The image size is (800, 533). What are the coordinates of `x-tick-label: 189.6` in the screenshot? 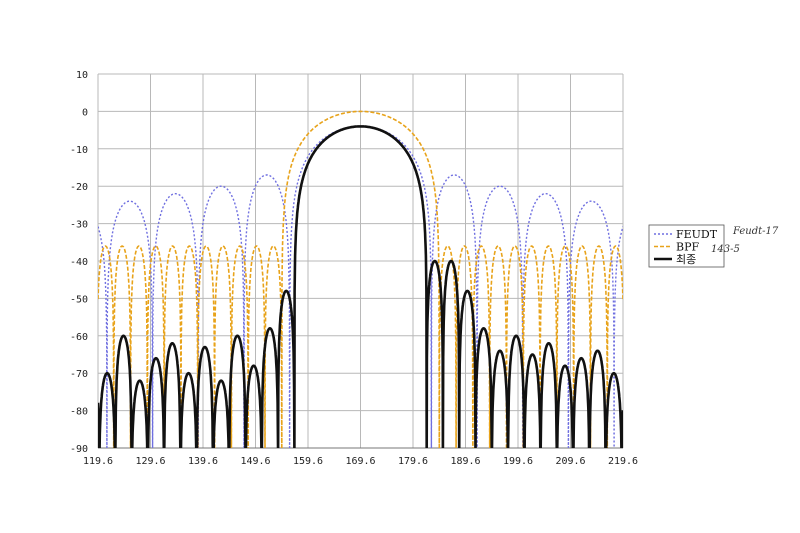 It's located at (465, 461).